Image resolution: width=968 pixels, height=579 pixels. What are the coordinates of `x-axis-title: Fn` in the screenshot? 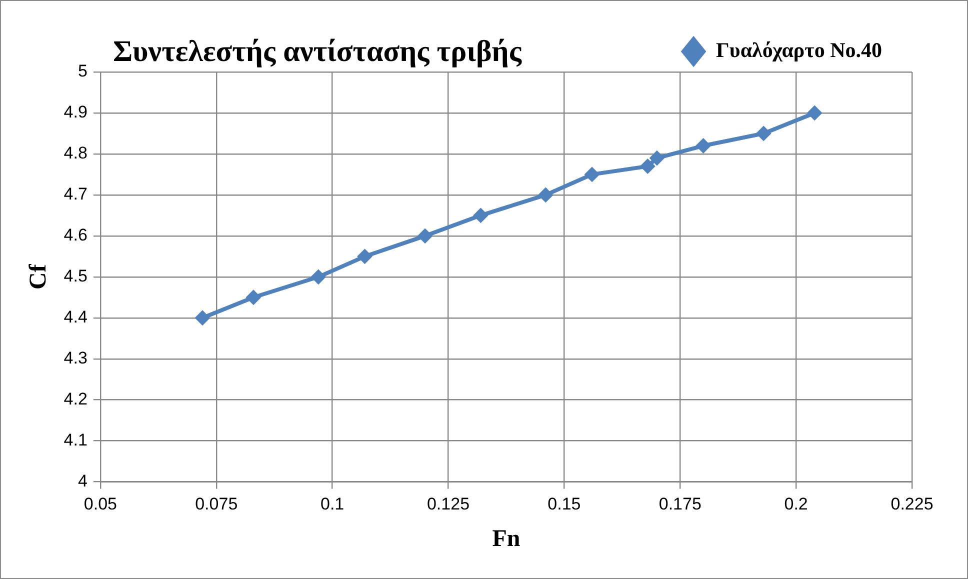 It's located at (506, 539).